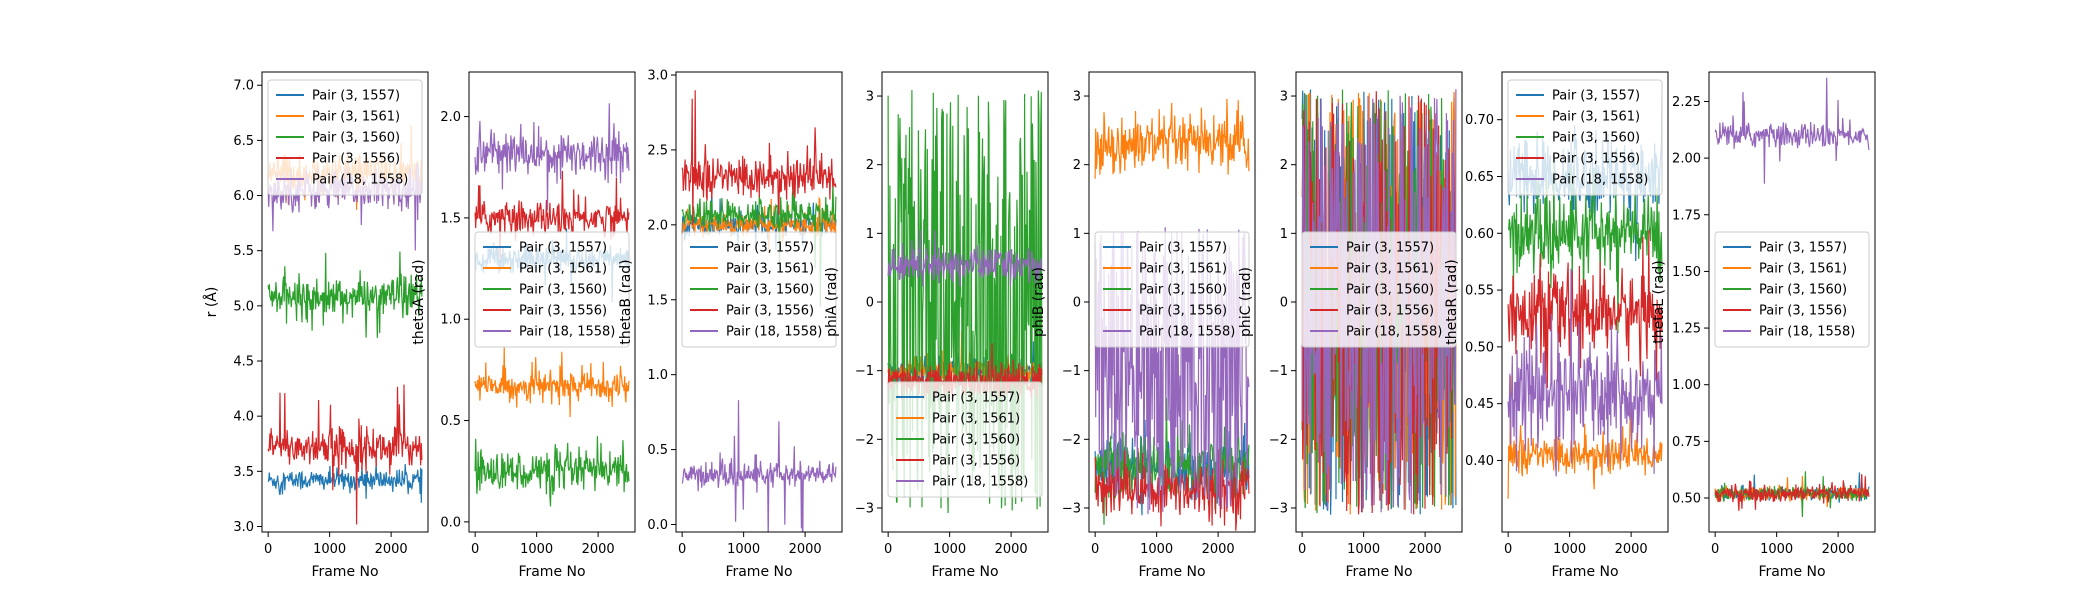 The width and height of the screenshot is (2080, 600). I want to click on y-tick-label: 5.5, so click(243, 251).